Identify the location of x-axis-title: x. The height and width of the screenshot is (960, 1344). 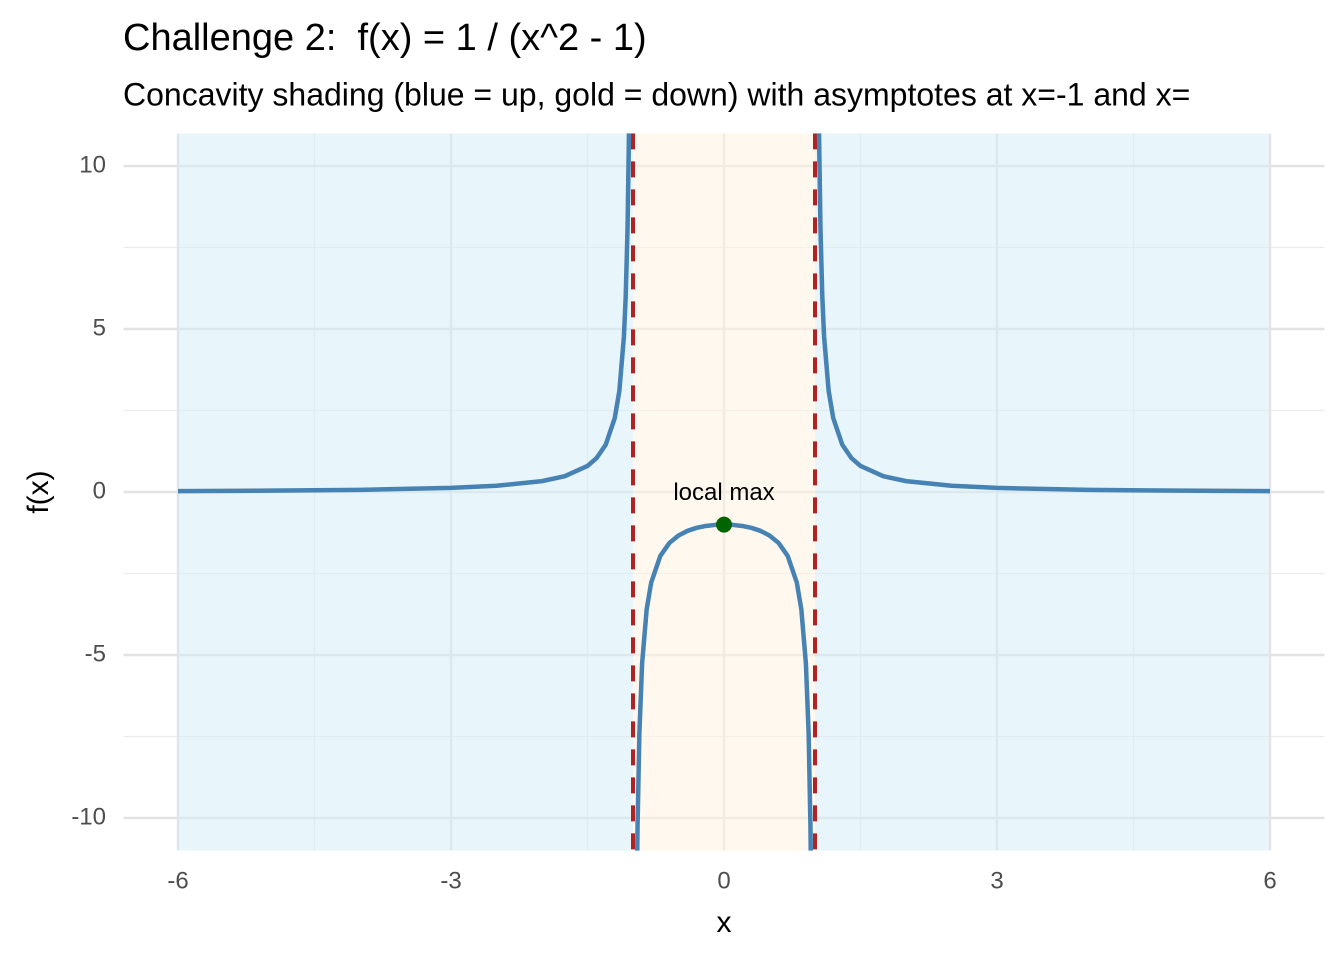
(724, 922).